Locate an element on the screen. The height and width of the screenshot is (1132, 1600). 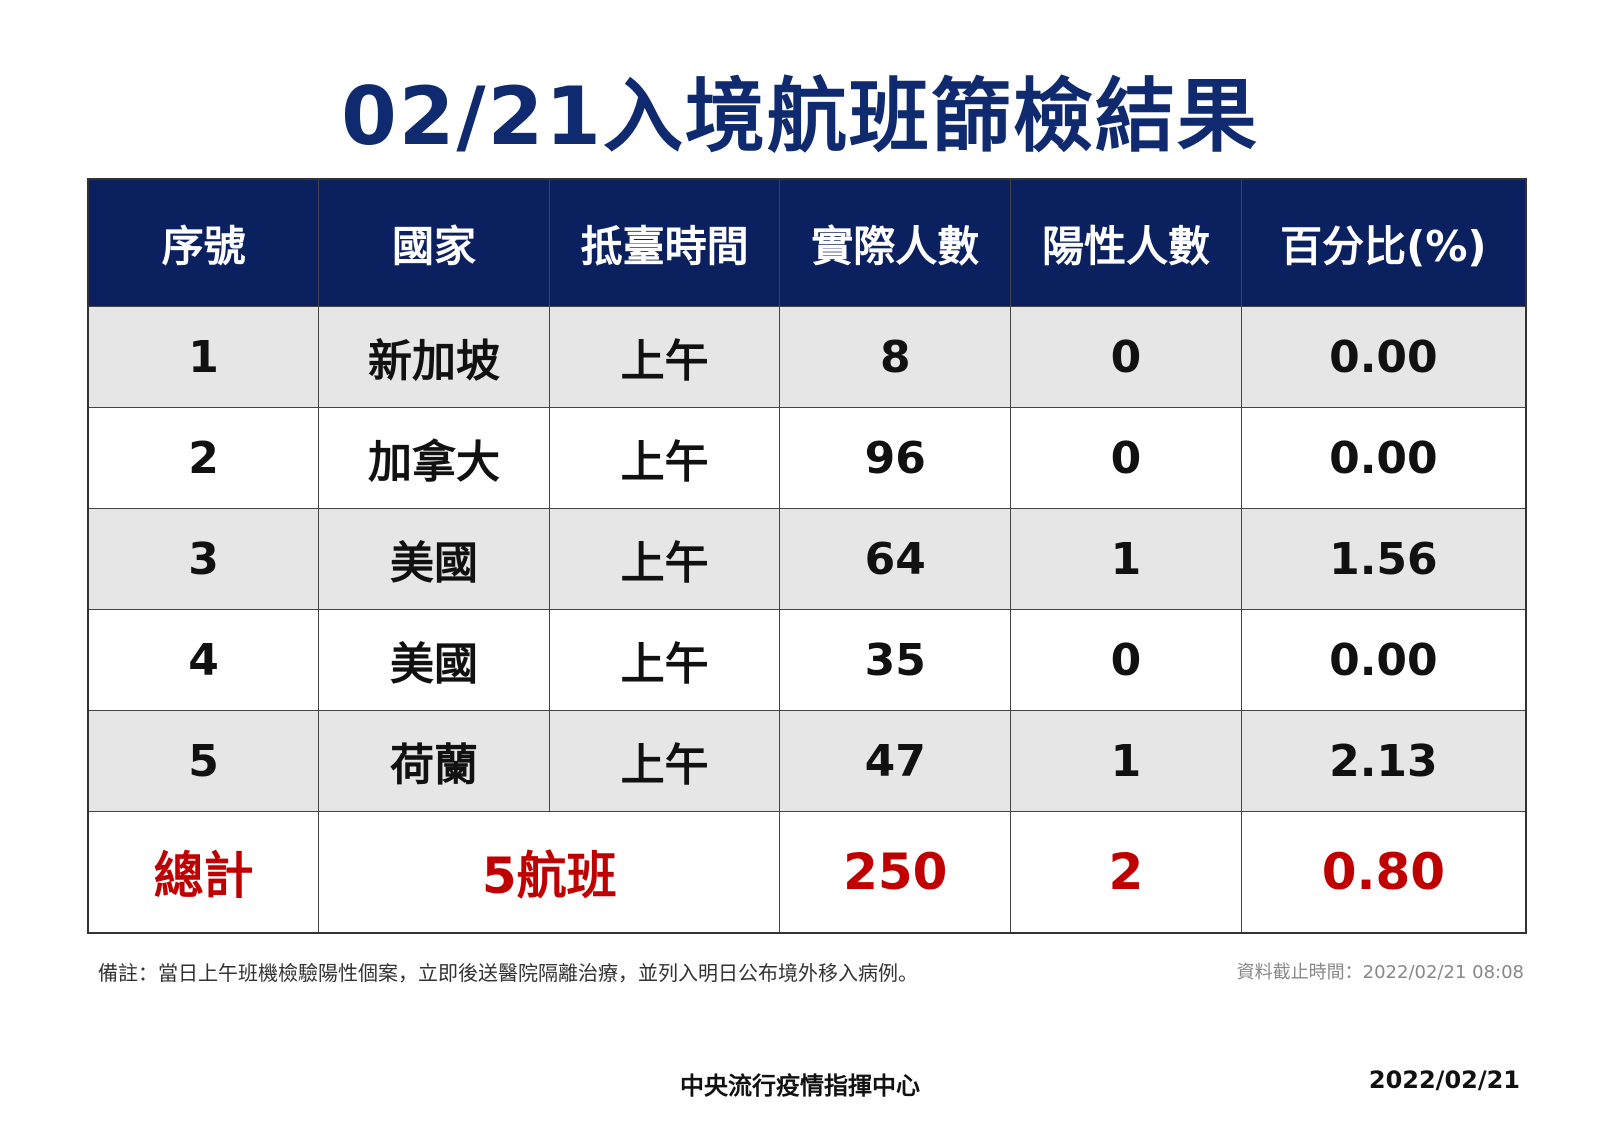
header-no: 序號 is located at coordinates (203, 242).